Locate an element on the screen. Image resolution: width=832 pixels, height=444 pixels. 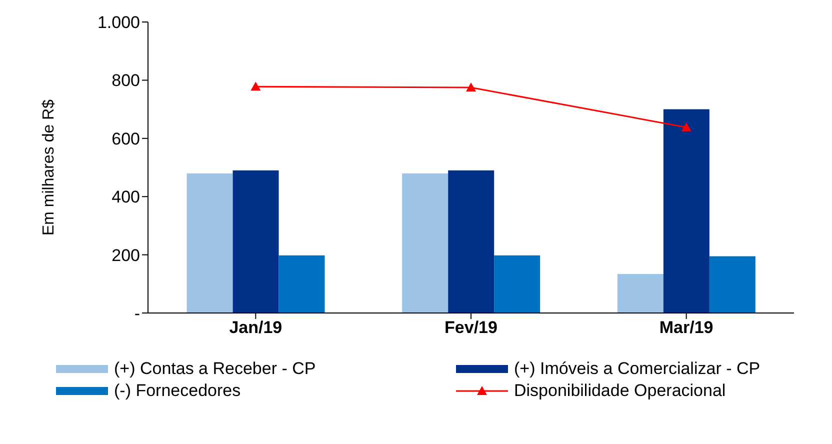
y-tick-label: 200 is located at coordinates (126, 255).